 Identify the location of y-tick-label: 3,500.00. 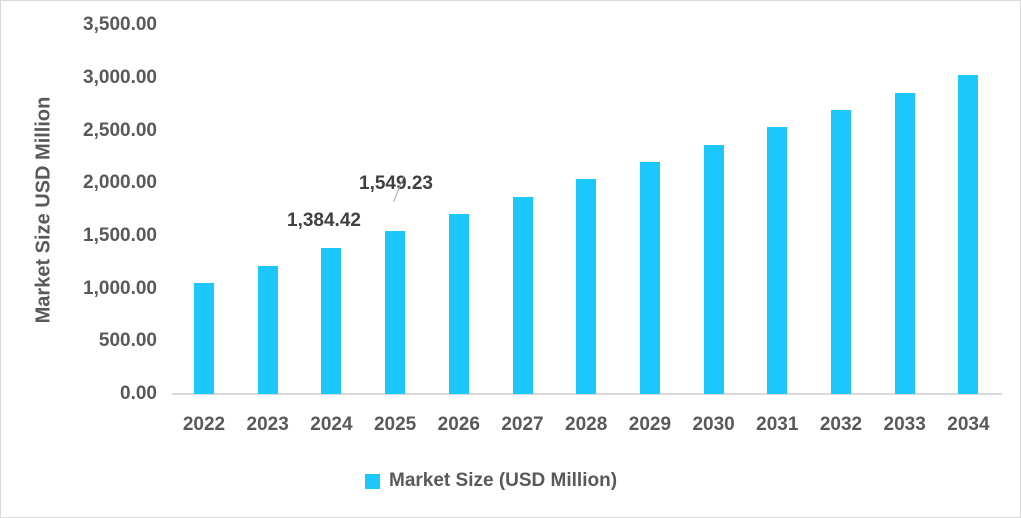
(120, 25).